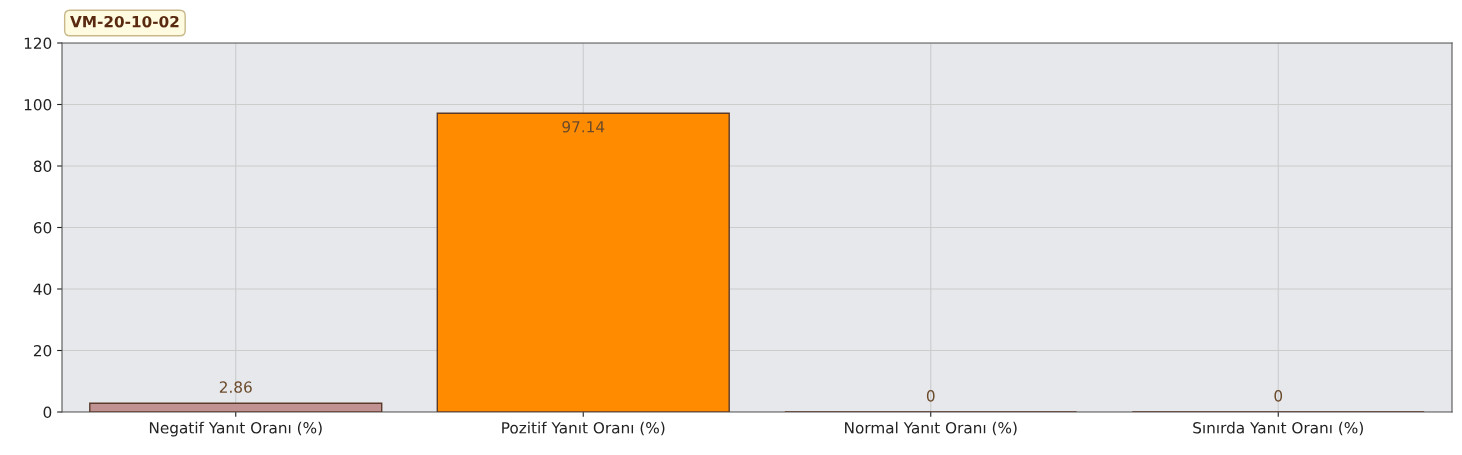 The image size is (1462, 455). I want to click on chart-title: VM-20-10-02, so click(124, 21).